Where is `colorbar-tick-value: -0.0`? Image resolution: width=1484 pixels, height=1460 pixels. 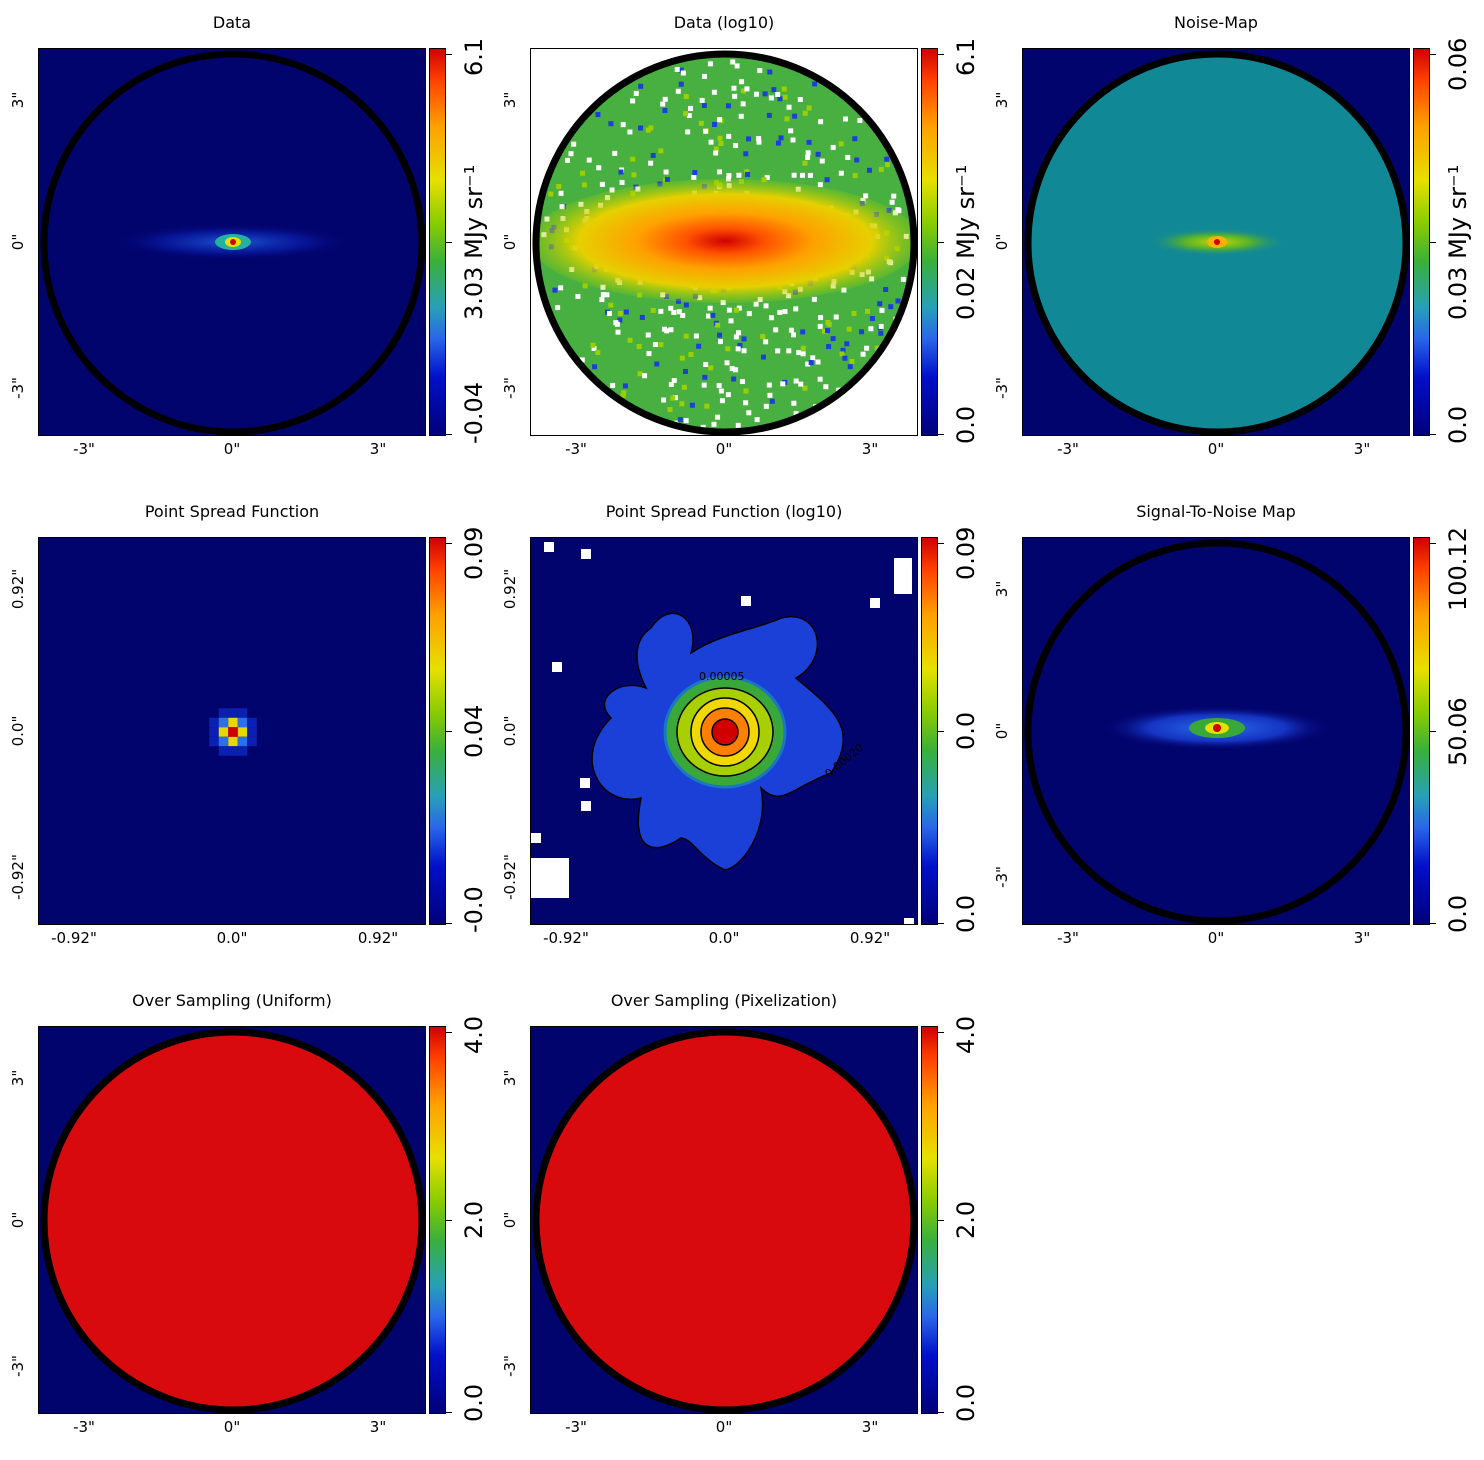
colorbar-tick-value: -0.0 is located at coordinates (474, 909).